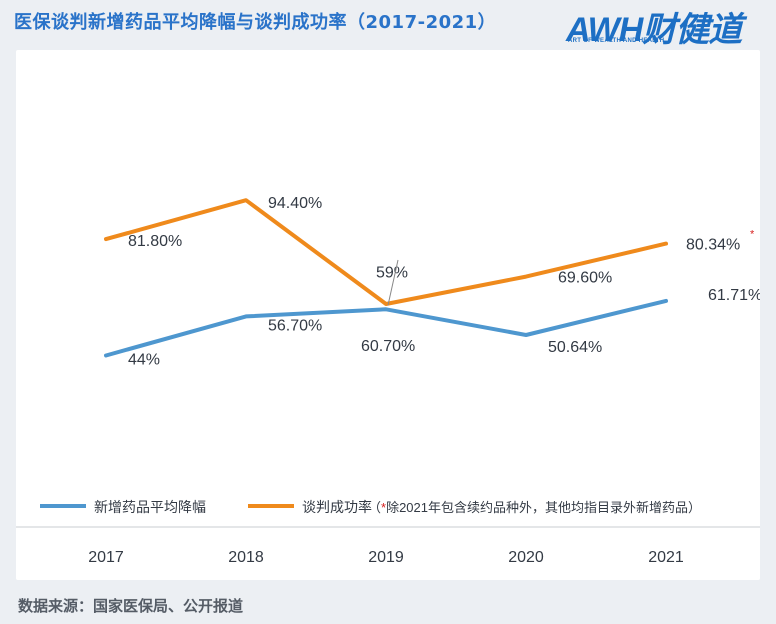  Describe the element at coordinates (616, 41) in the screenshot. I see `logo-subtitle: ART OF WEALTH AND HEALTH` at that location.